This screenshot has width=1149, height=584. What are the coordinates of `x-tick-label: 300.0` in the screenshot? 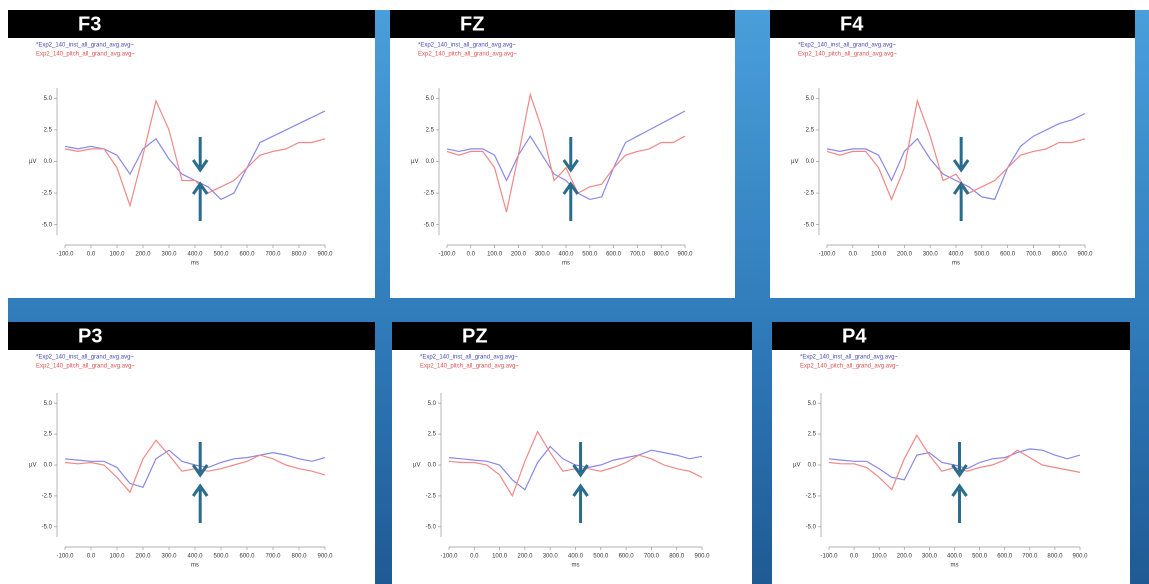 It's located at (931, 255).